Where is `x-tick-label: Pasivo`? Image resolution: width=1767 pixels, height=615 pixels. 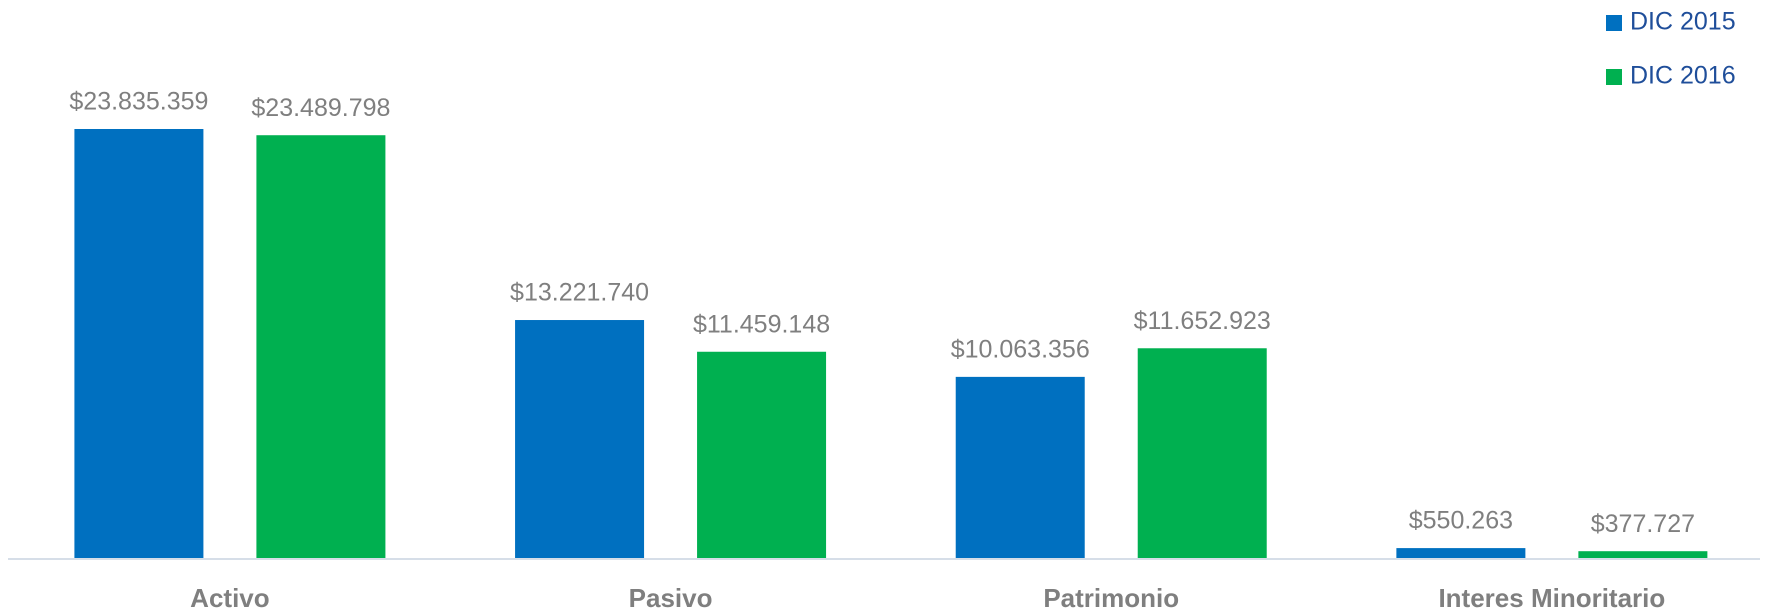 x-tick-label: Pasivo is located at coordinates (671, 598).